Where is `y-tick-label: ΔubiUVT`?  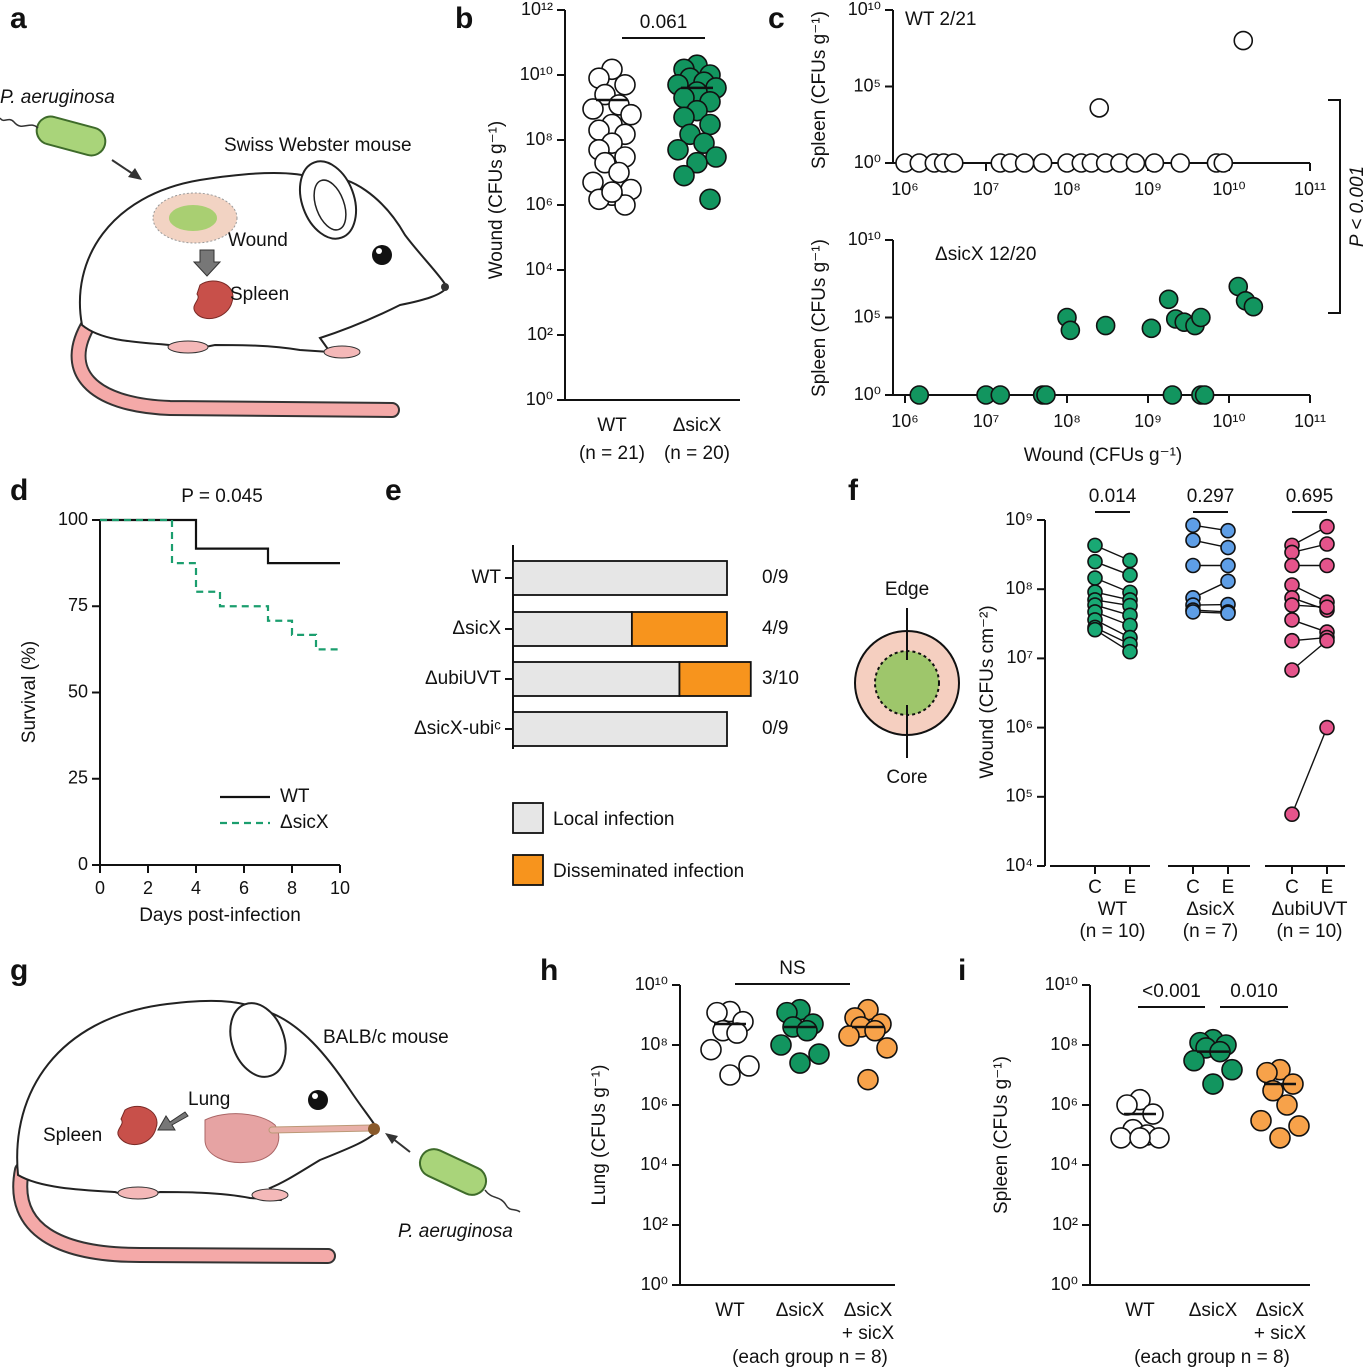 y-tick-label: ΔubiUVT is located at coordinates (463, 678).